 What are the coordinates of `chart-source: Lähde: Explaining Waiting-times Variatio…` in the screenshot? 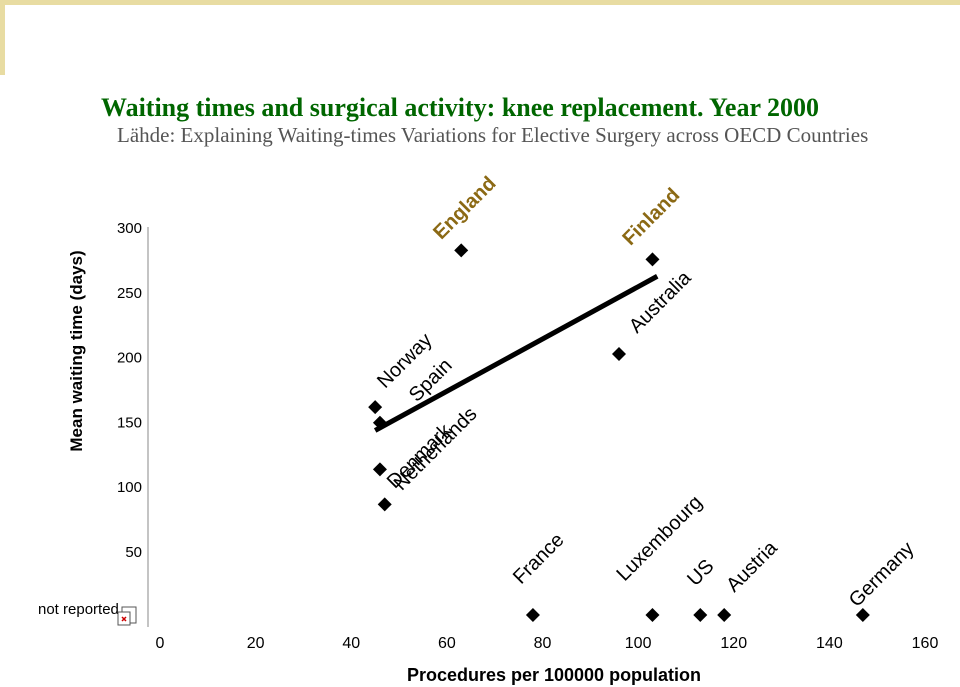 It's located at (493, 135).